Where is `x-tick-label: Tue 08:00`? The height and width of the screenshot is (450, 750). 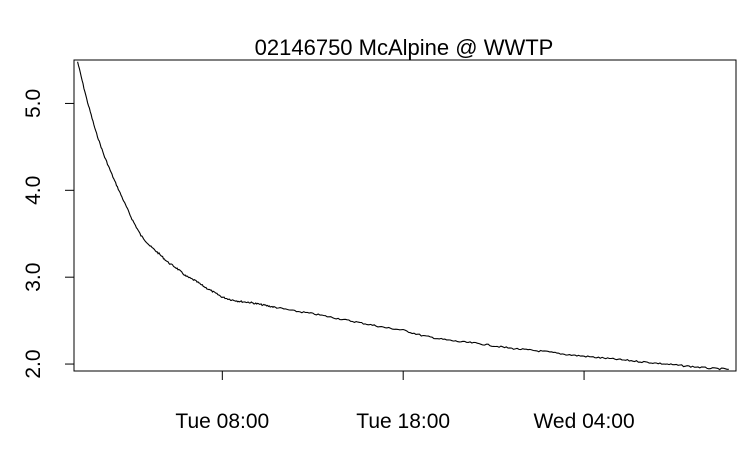
x-tick-label: Tue 08:00 is located at coordinates (222, 421).